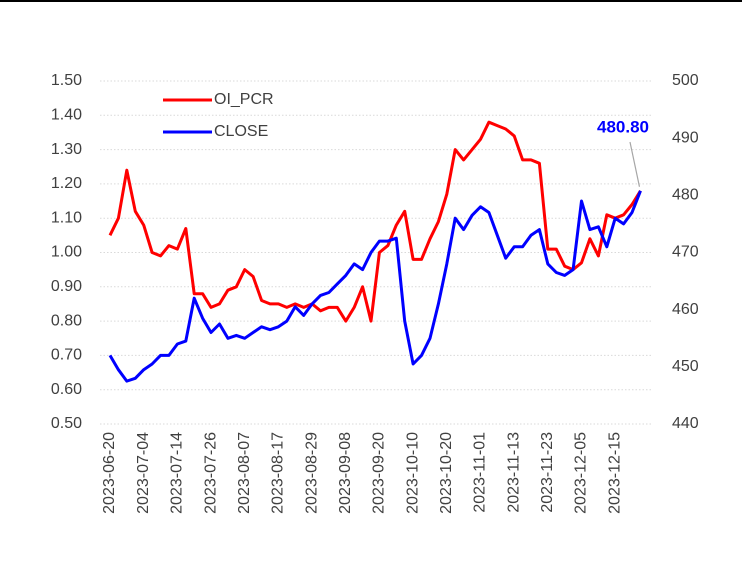  I want to click on x-tick-label: 2023-06-20, so click(109, 473).